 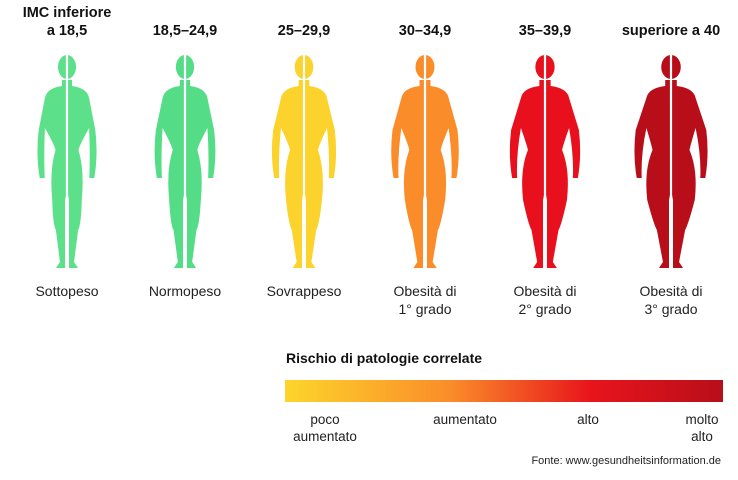 I want to click on bmi-category-label: Obesità di 2° grado, so click(x=545, y=300).